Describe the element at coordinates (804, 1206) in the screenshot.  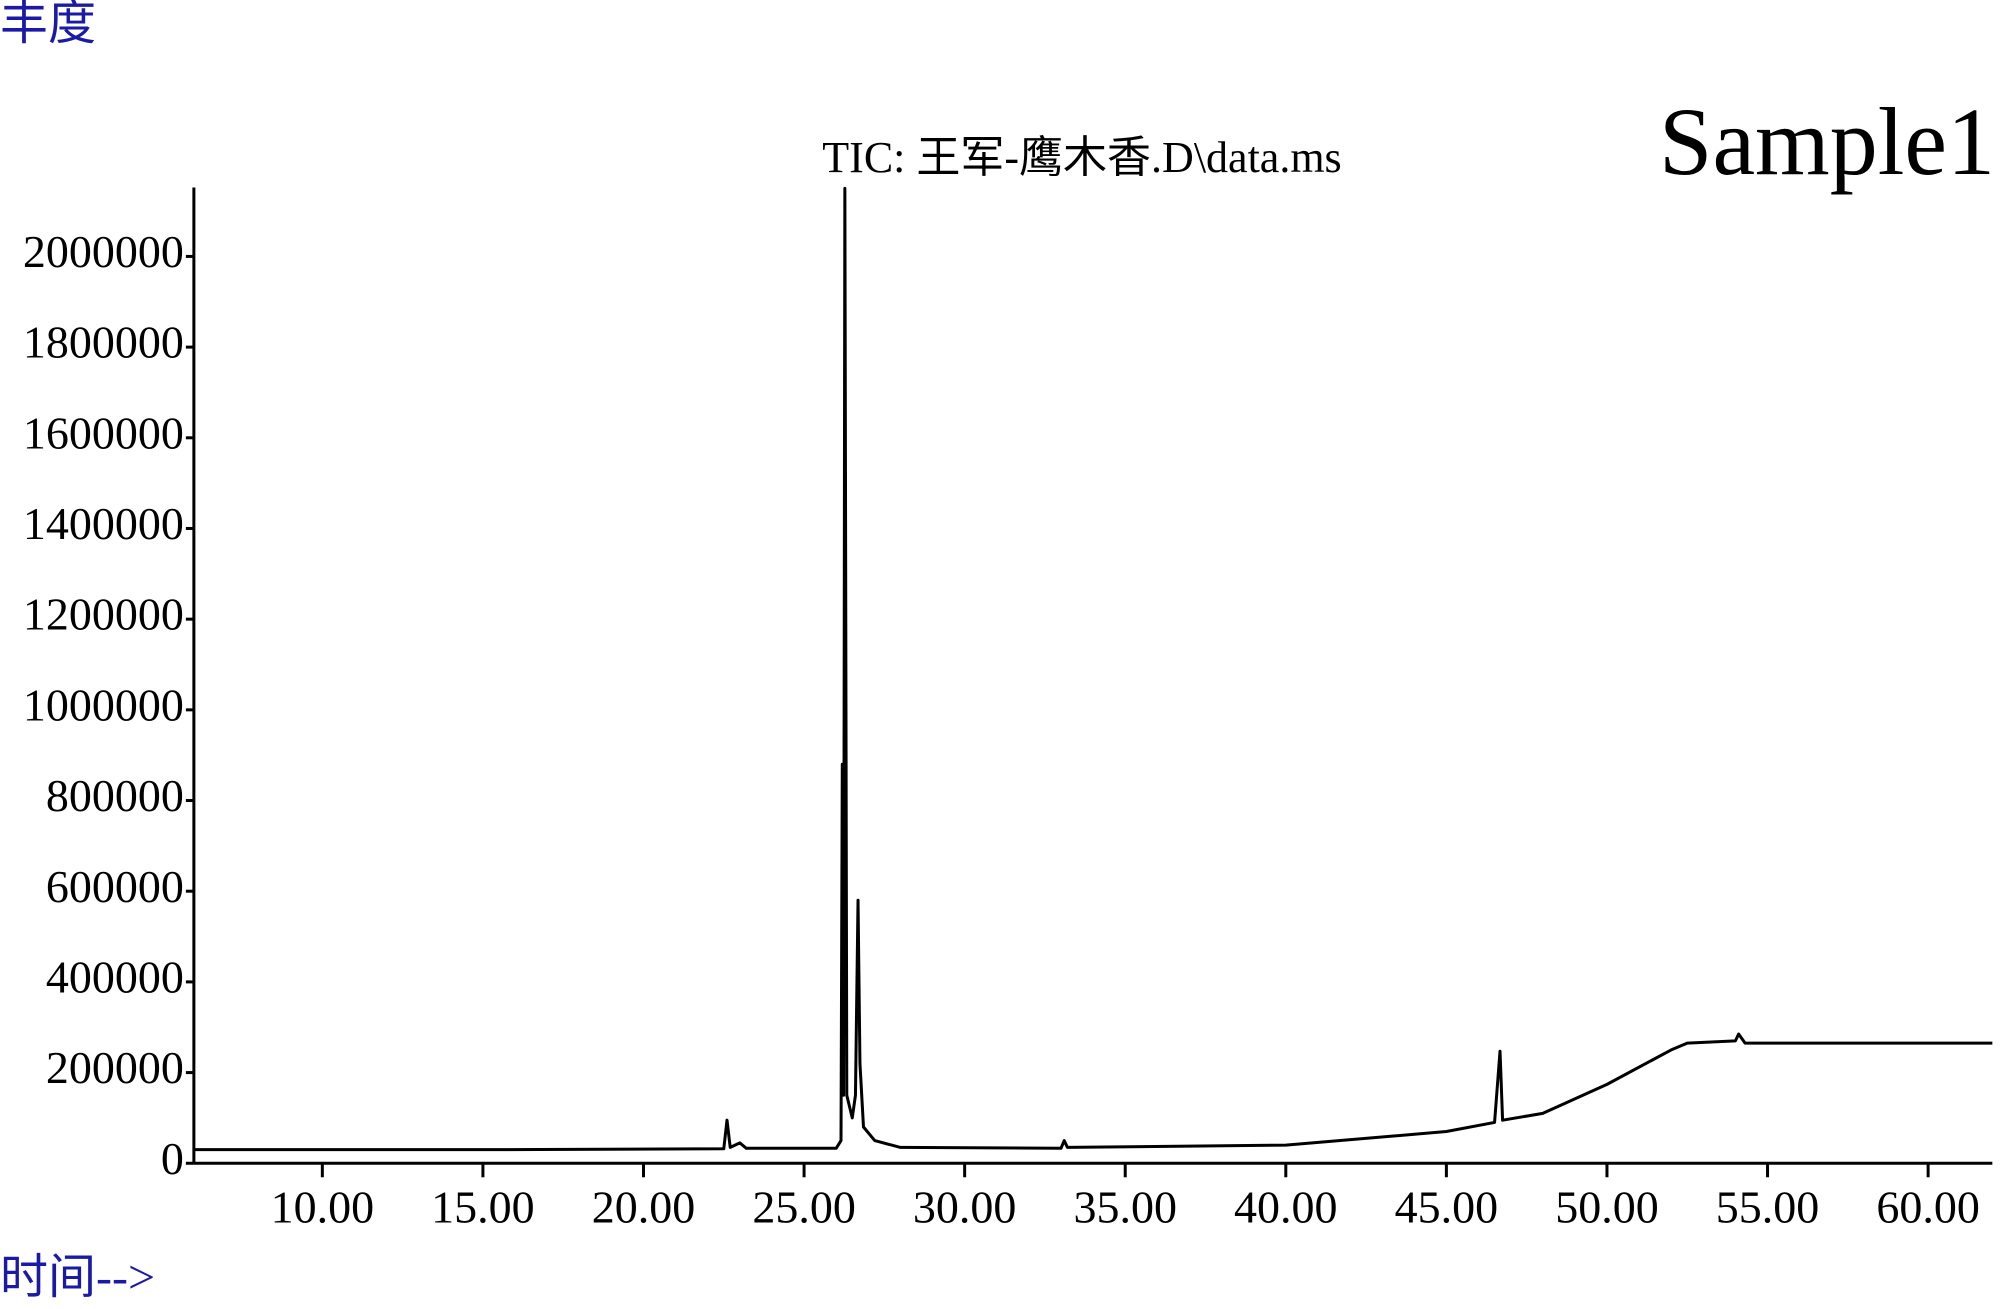
I see `x-tick-label: 25.00` at that location.